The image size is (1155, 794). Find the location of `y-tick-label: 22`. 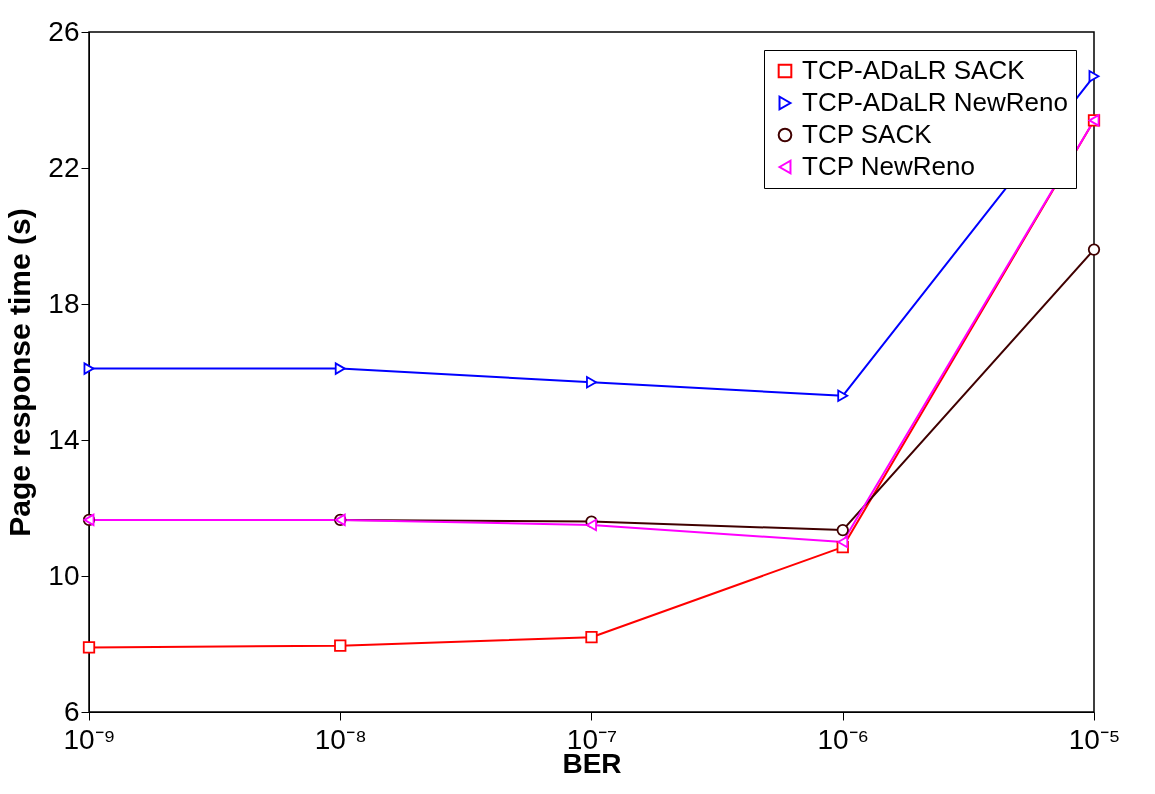

y-tick-label: 22 is located at coordinates (64, 167).